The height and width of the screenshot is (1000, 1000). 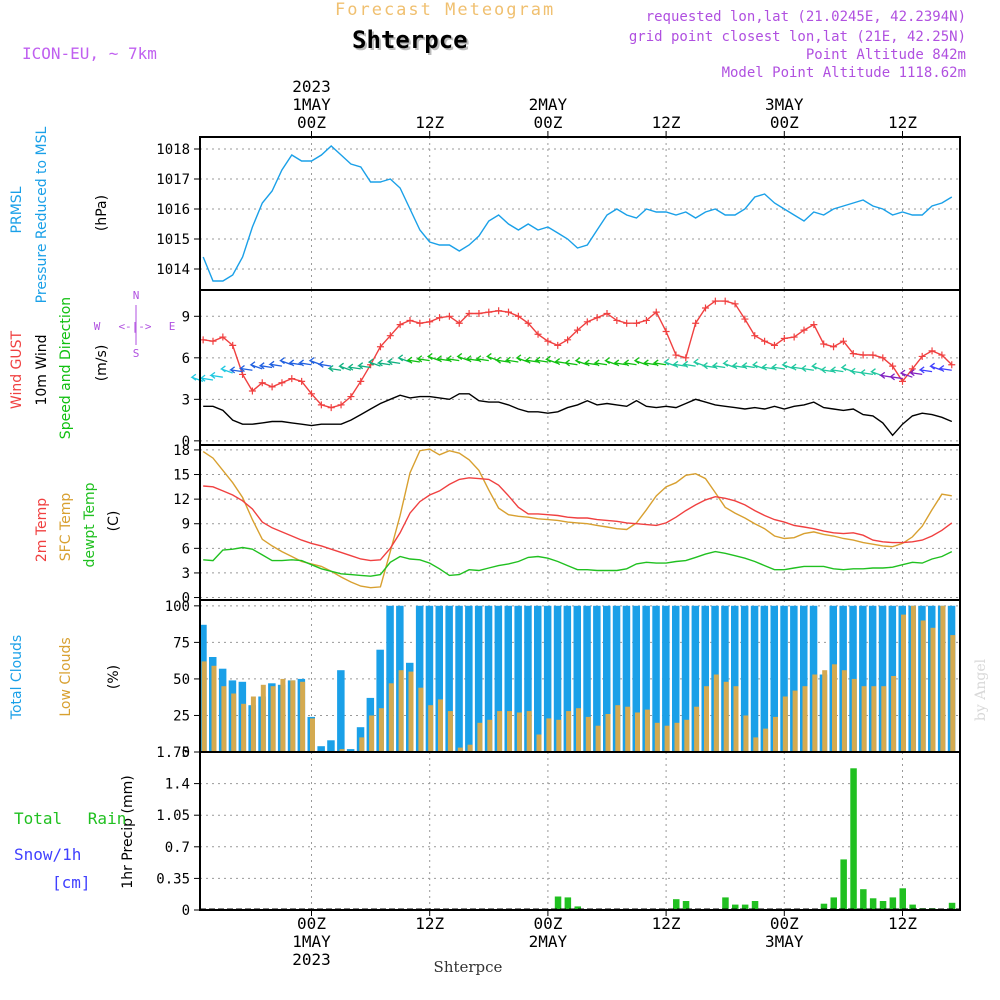 I want to click on y-tick-label: 50, so click(x=181, y=680).